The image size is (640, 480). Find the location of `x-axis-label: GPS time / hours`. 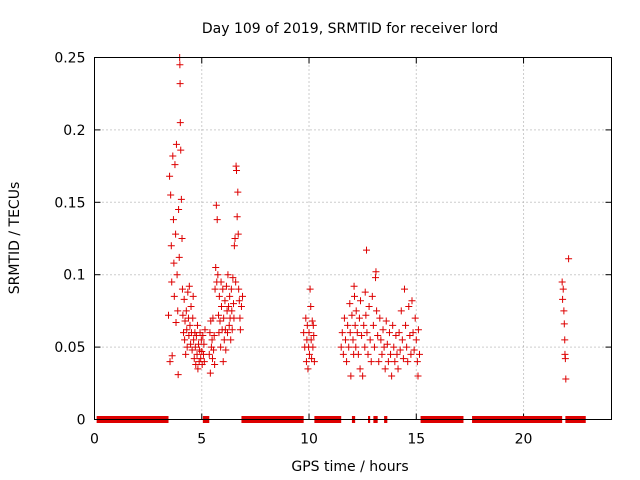

x-axis-label: GPS time / hours is located at coordinates (349, 467).